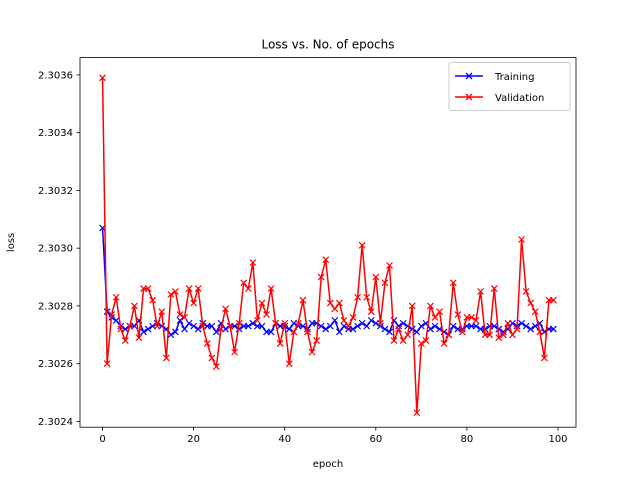 The width and height of the screenshot is (640, 480). I want to click on x-tick-label: 80, so click(467, 439).